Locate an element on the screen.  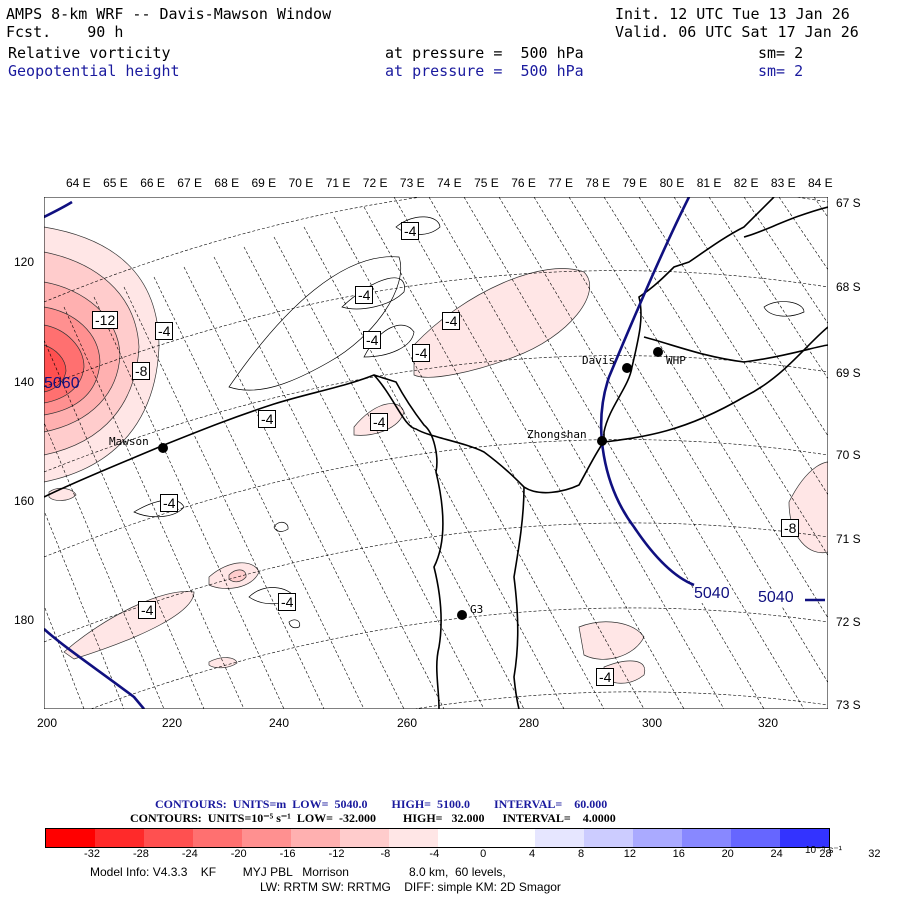
x-tick-label: 200 is located at coordinates (47, 723).